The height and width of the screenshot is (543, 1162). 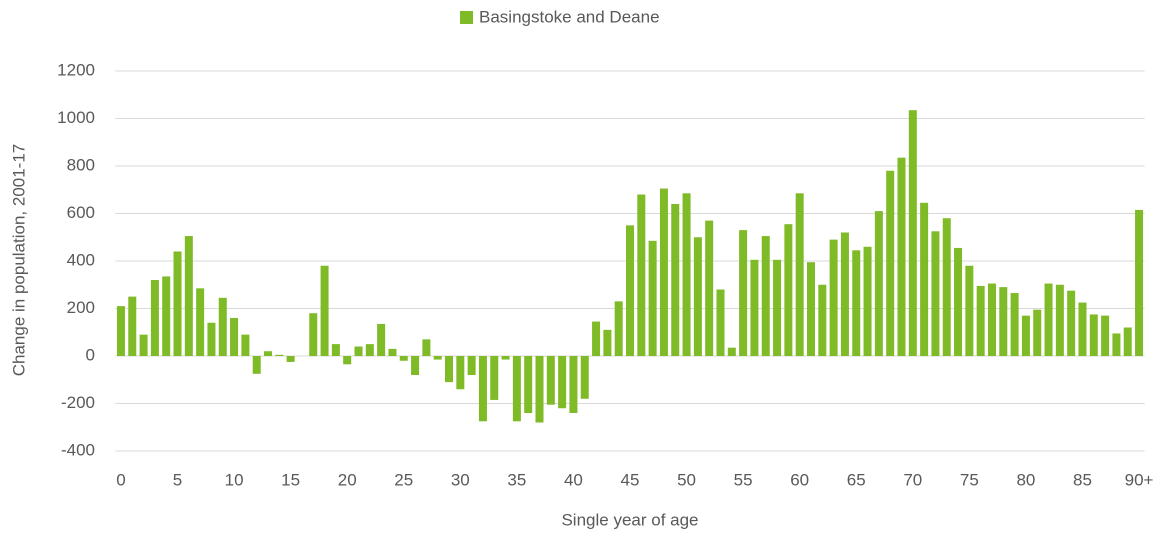 What do you see at coordinates (177, 479) in the screenshot?
I see `x-tick-label: 5` at bounding box center [177, 479].